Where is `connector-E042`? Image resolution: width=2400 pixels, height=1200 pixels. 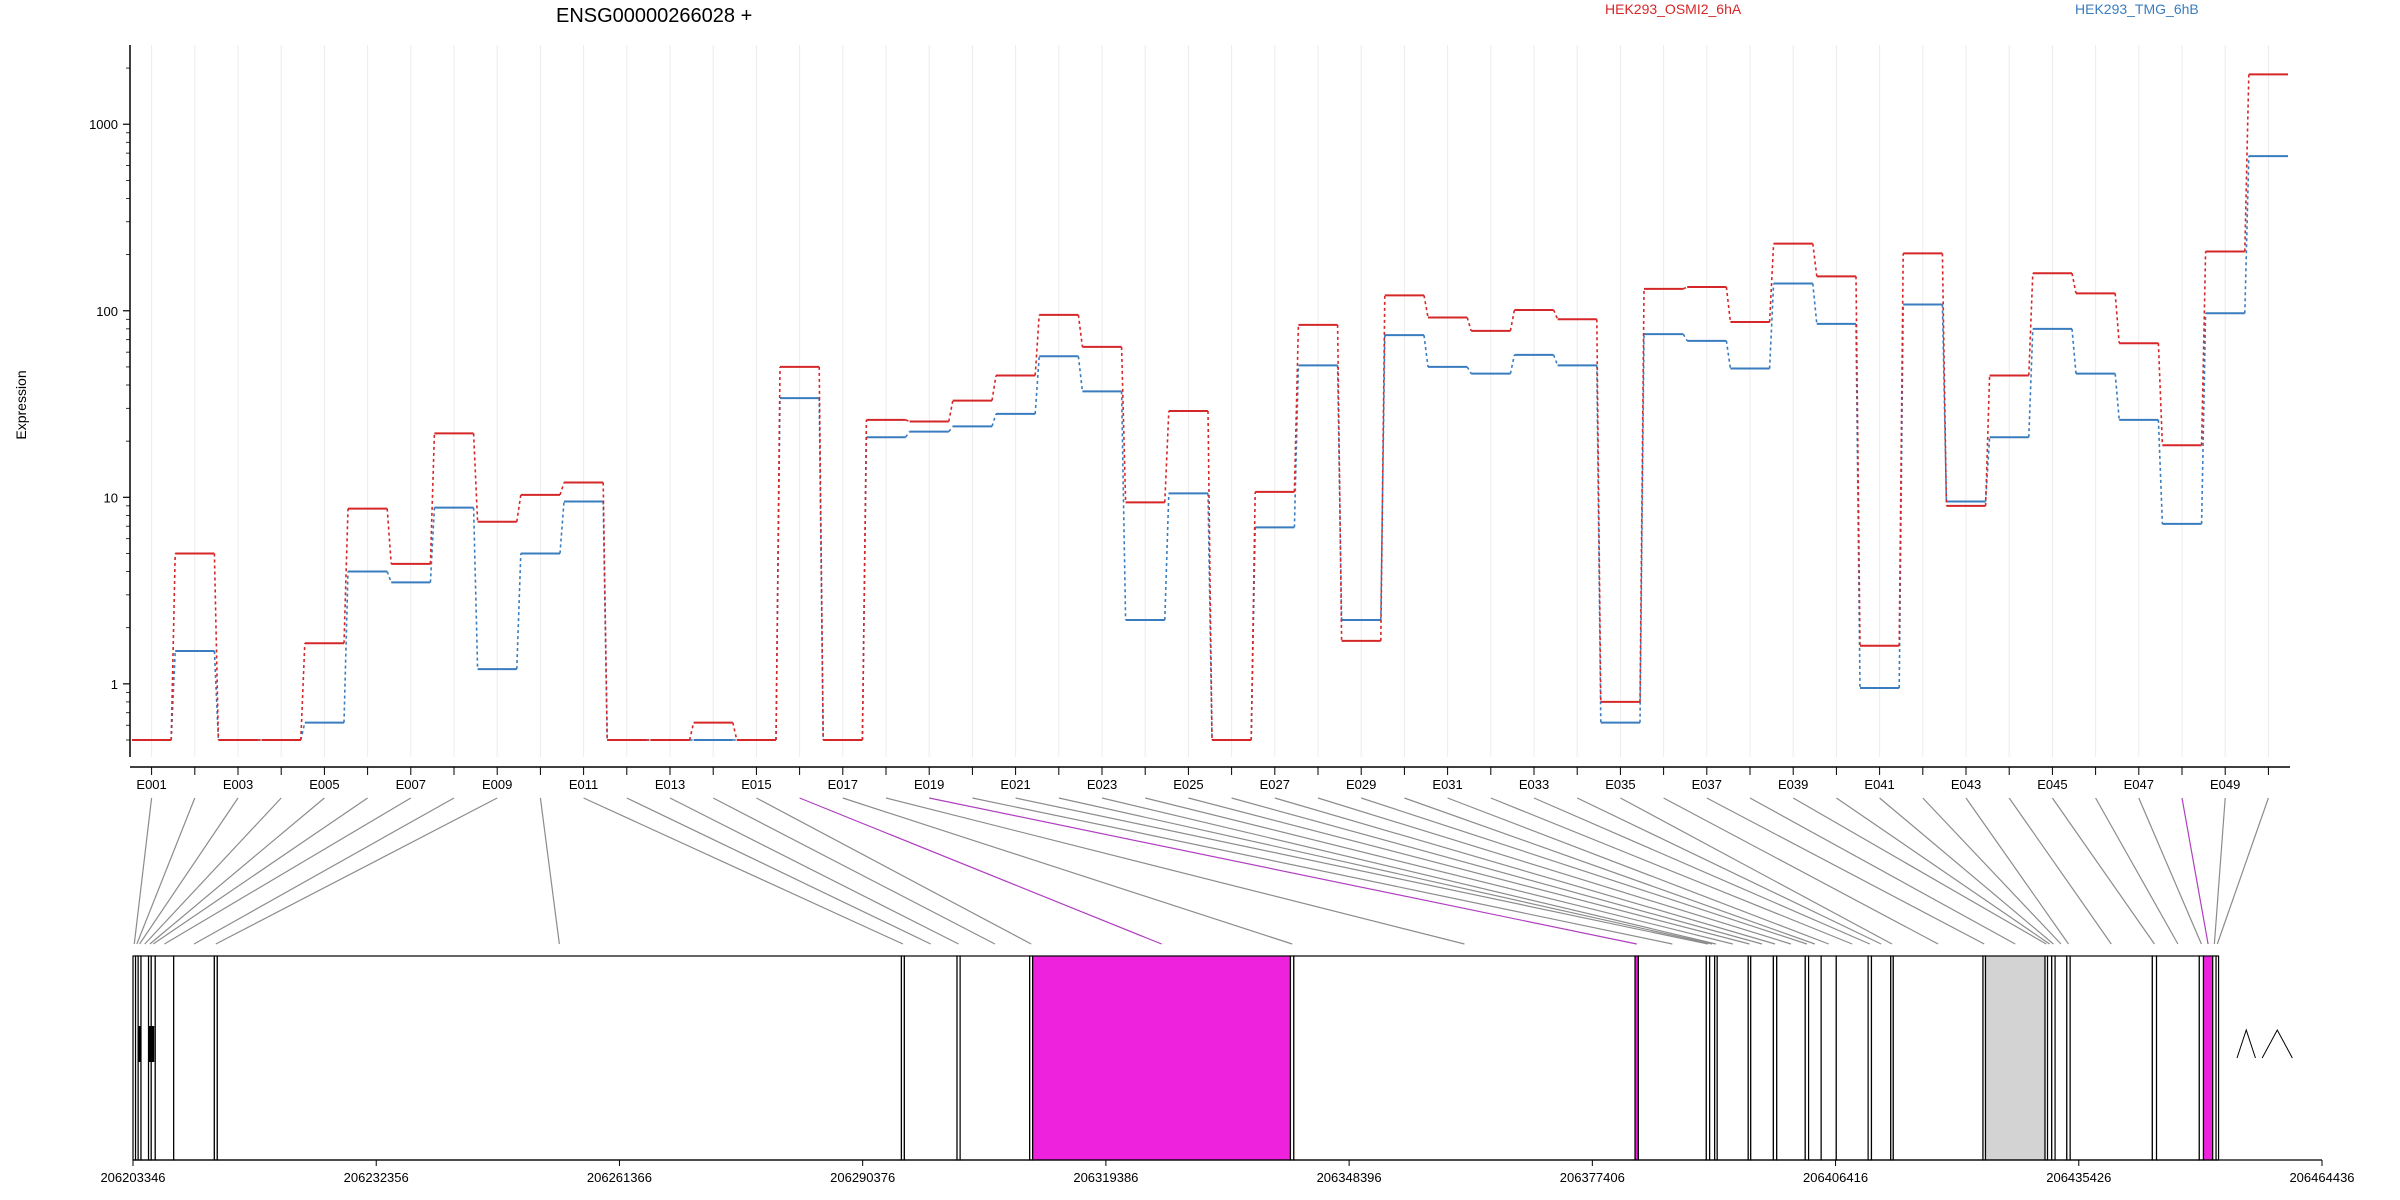
connector-E042 is located at coordinates (1992, 871).